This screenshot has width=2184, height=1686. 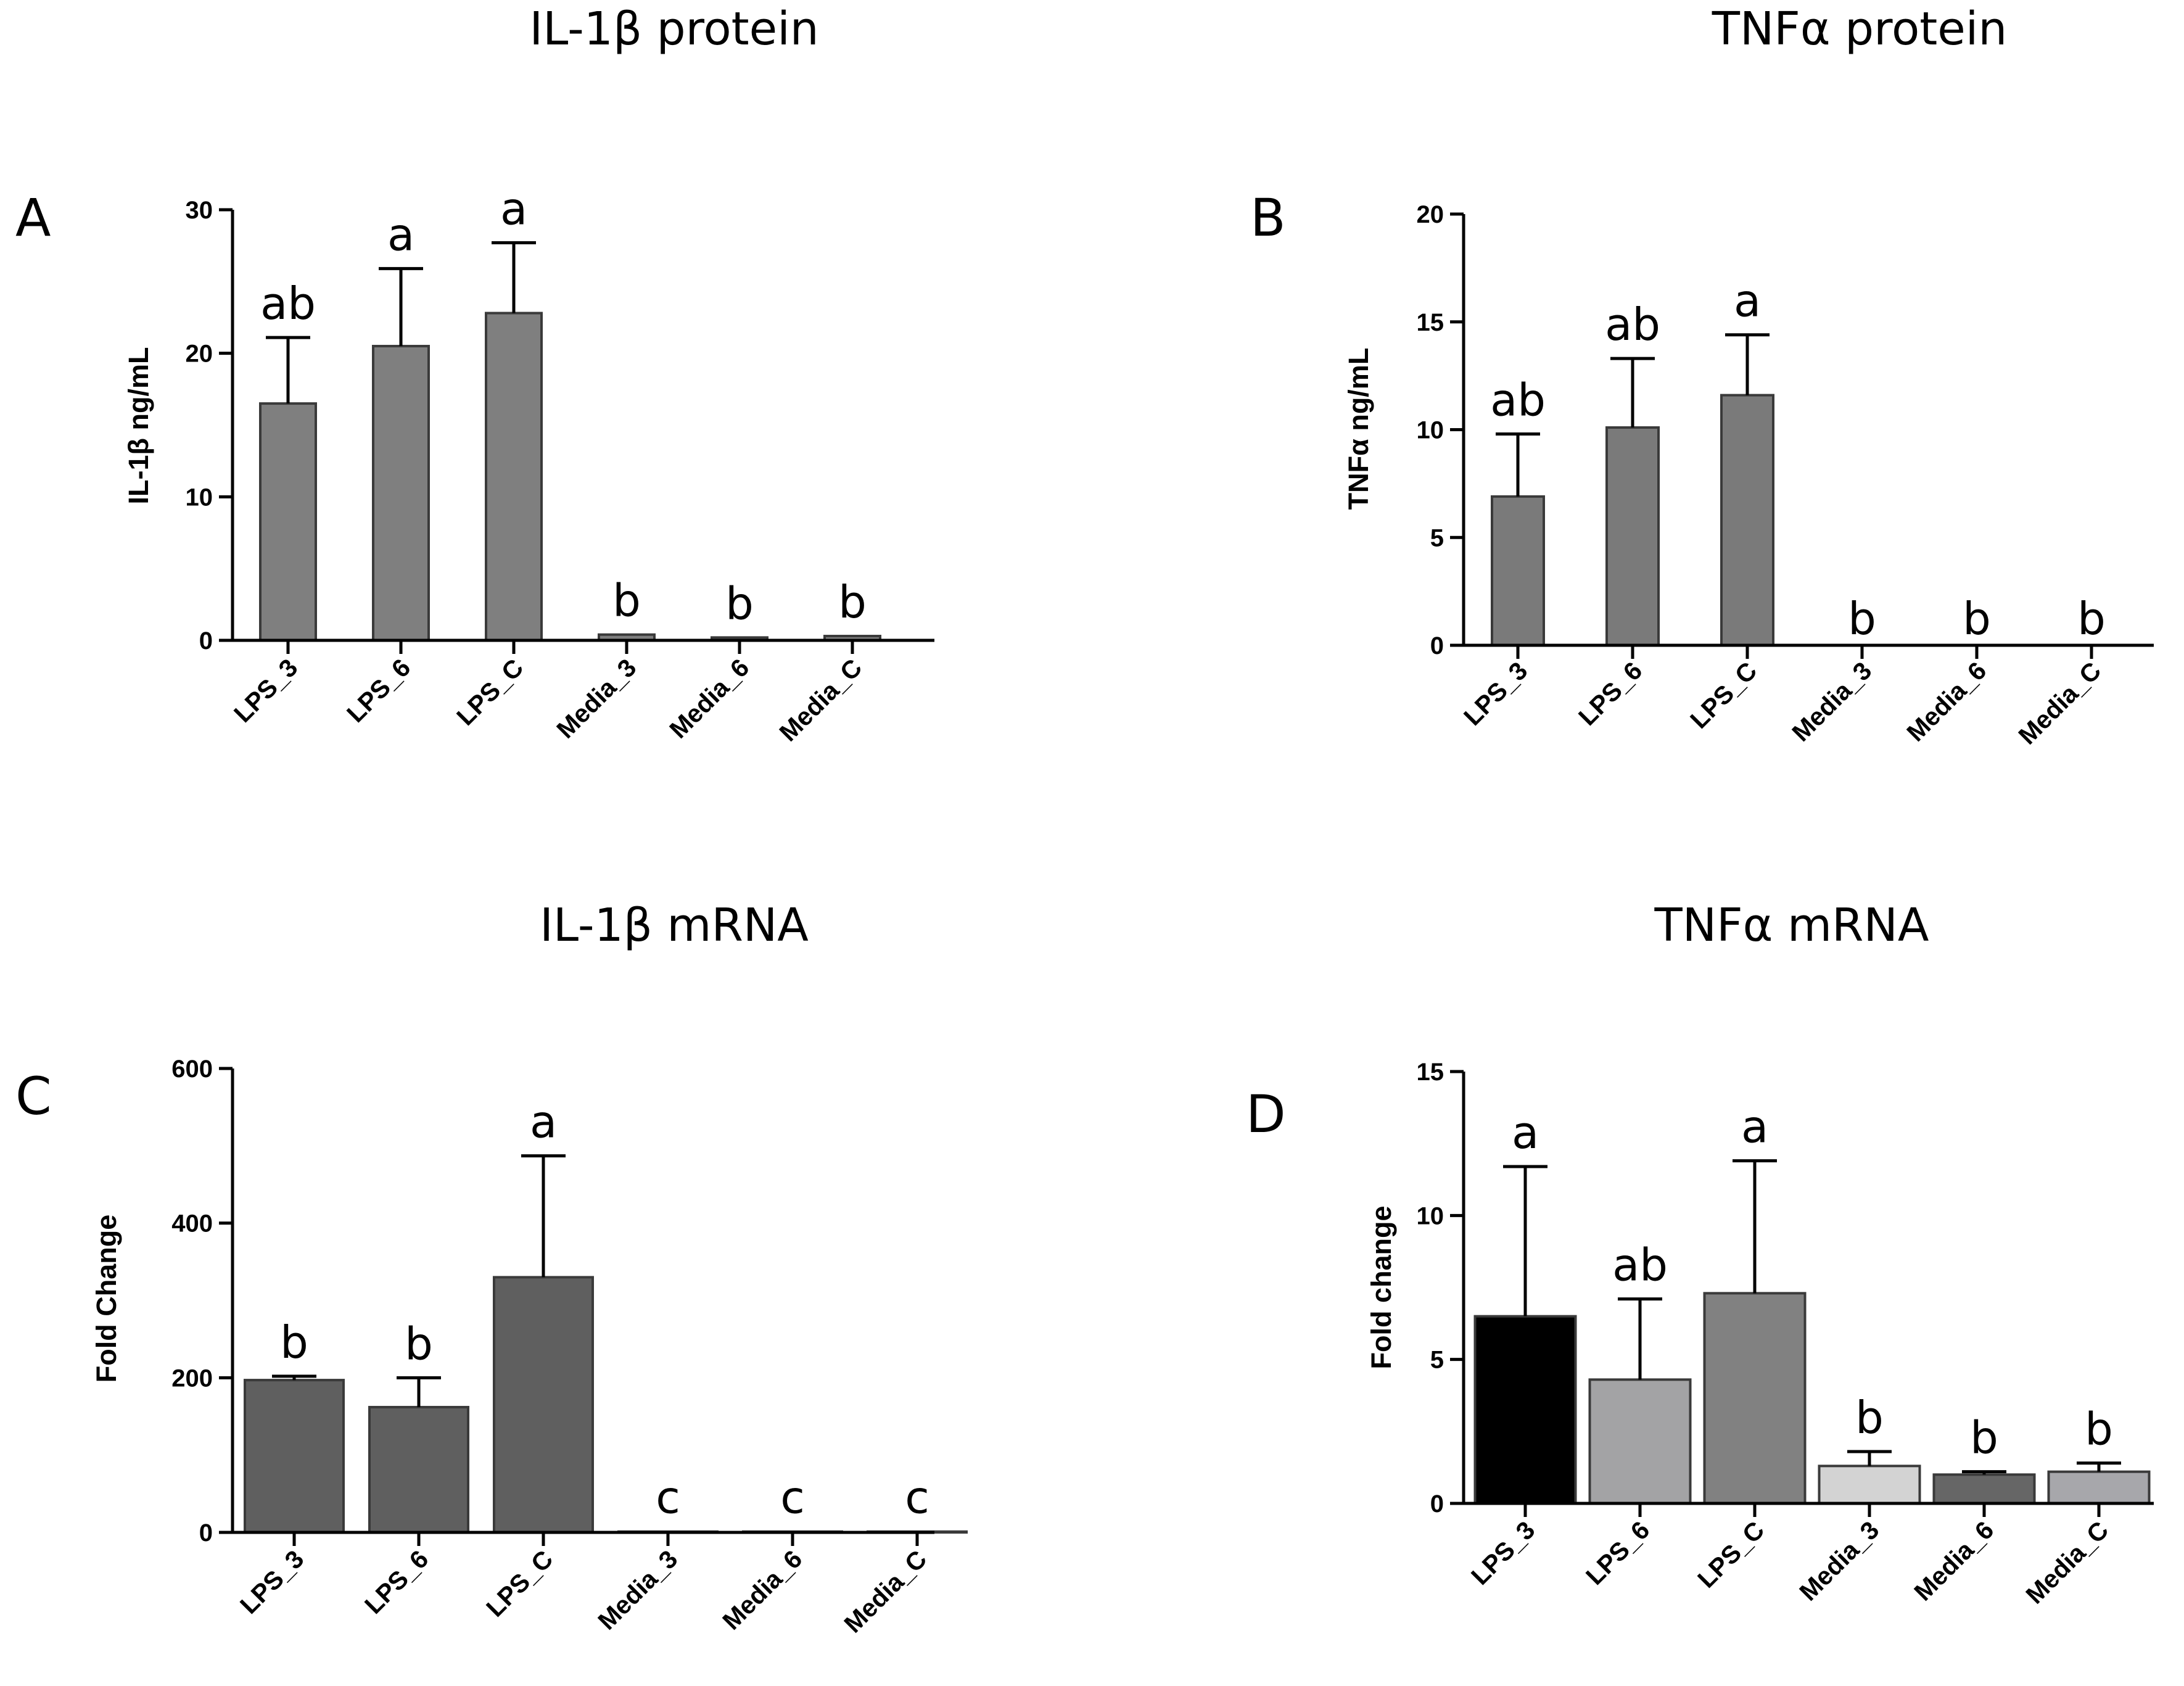 What do you see at coordinates (1381, 1287) in the screenshot?
I see `y-axis-label: Fold change` at bounding box center [1381, 1287].